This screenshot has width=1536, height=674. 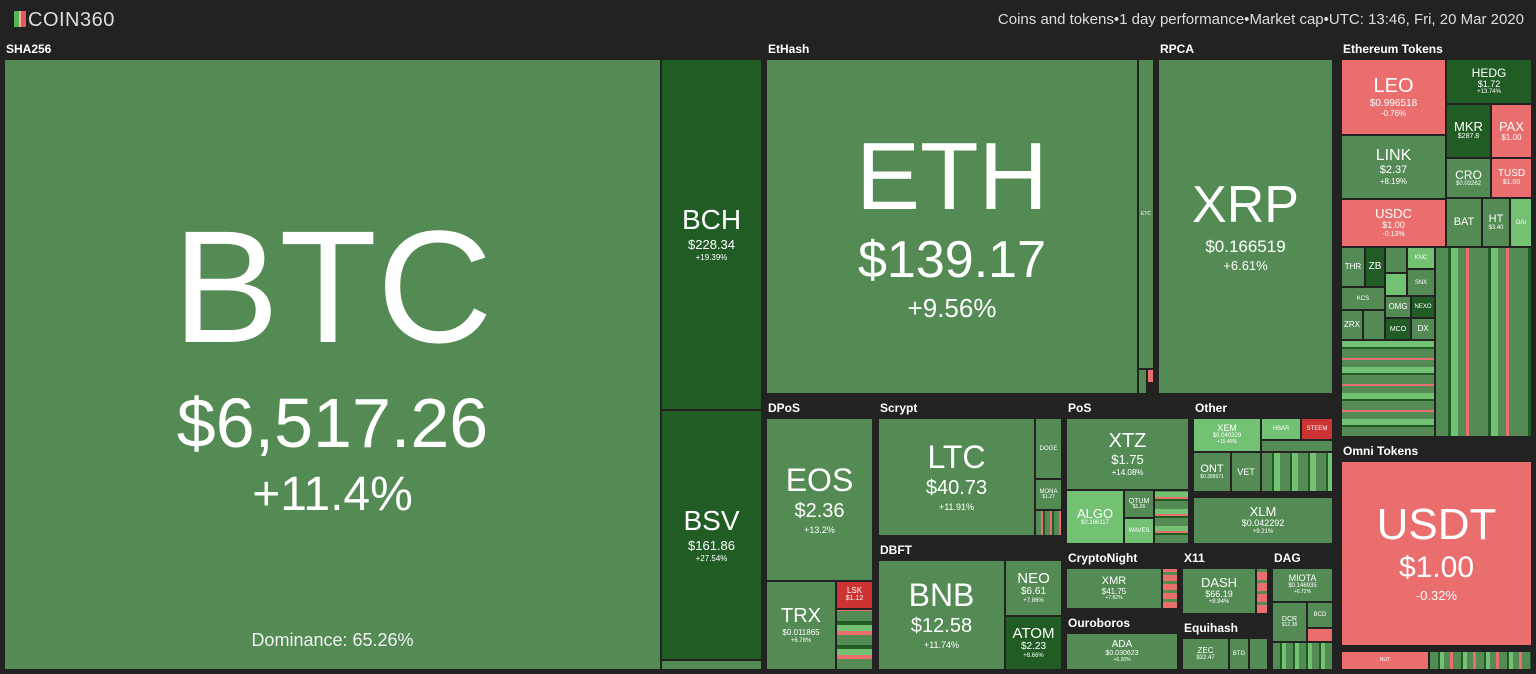 What do you see at coordinates (1182, 19) in the screenshot?
I see `filter-period: 1 day performance` at bounding box center [1182, 19].